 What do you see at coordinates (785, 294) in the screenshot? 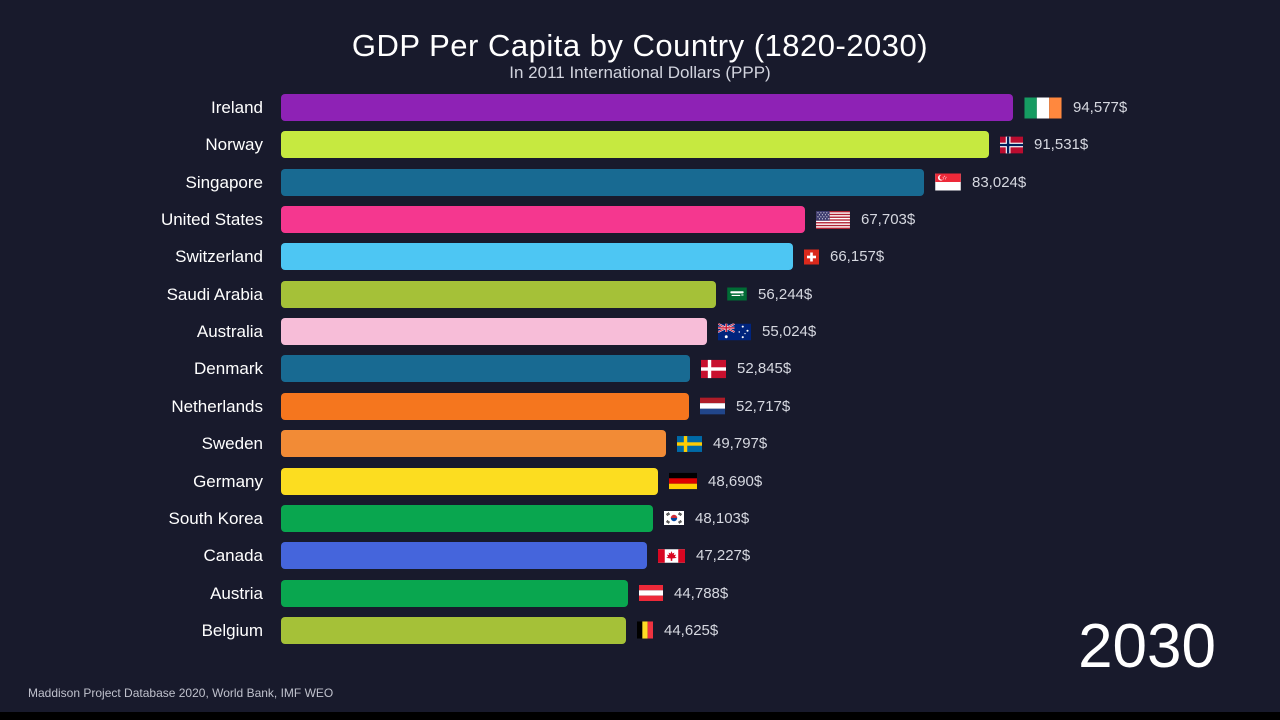
I see `value-label: 56,244$` at bounding box center [785, 294].